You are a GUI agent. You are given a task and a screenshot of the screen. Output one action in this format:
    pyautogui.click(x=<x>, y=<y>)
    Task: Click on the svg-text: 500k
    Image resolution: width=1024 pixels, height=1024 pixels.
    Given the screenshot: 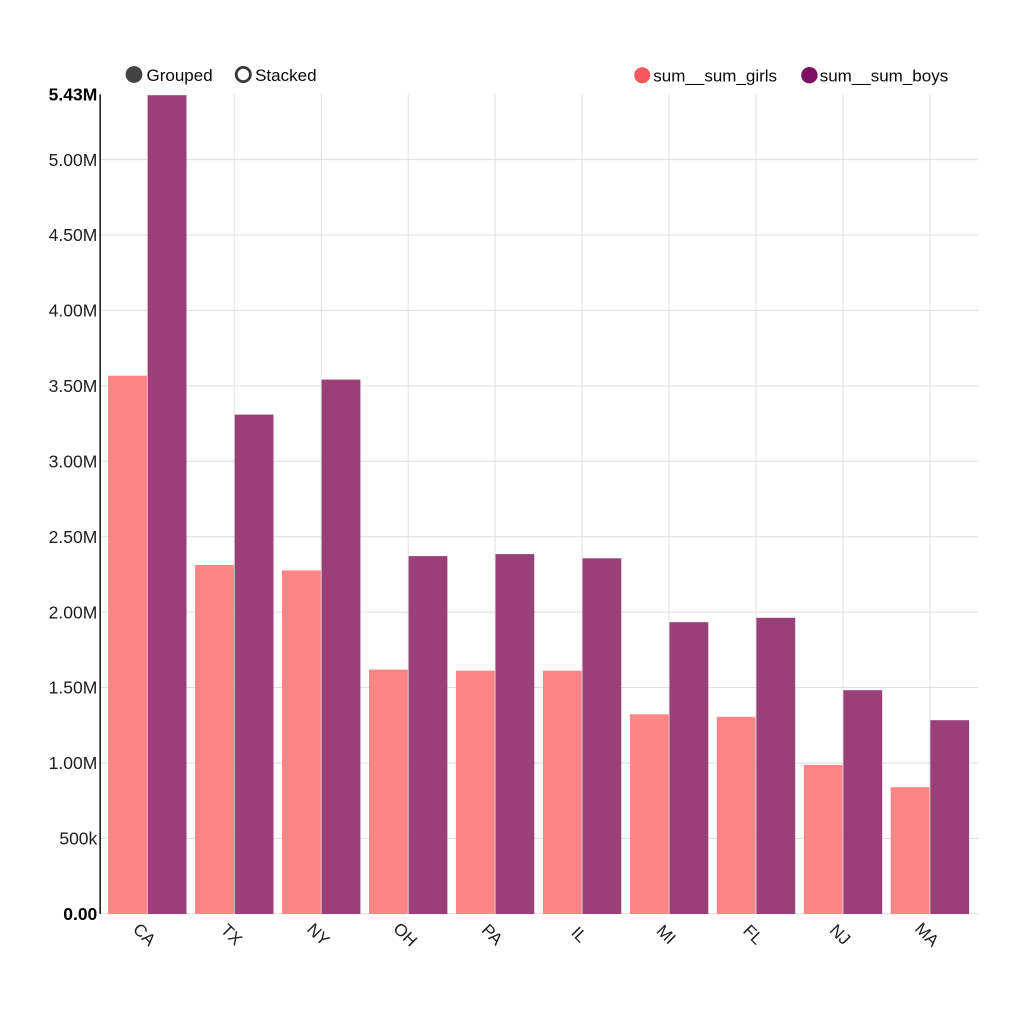 What is the action you would take?
    pyautogui.click(x=78, y=839)
    